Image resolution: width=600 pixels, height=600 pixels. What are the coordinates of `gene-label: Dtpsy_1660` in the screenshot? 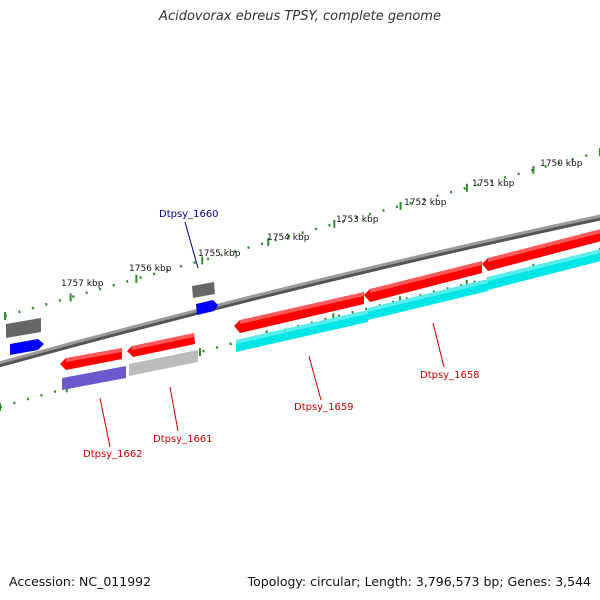 It's located at (189, 214).